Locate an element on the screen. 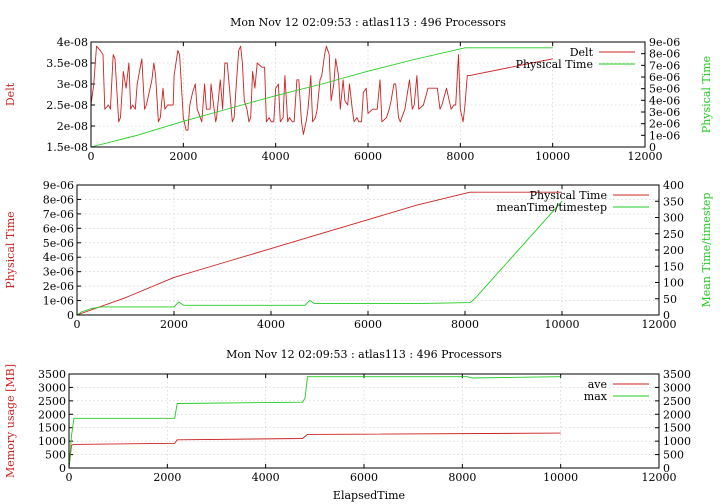  panel1-xtick-label: 12000 is located at coordinates (645, 156).